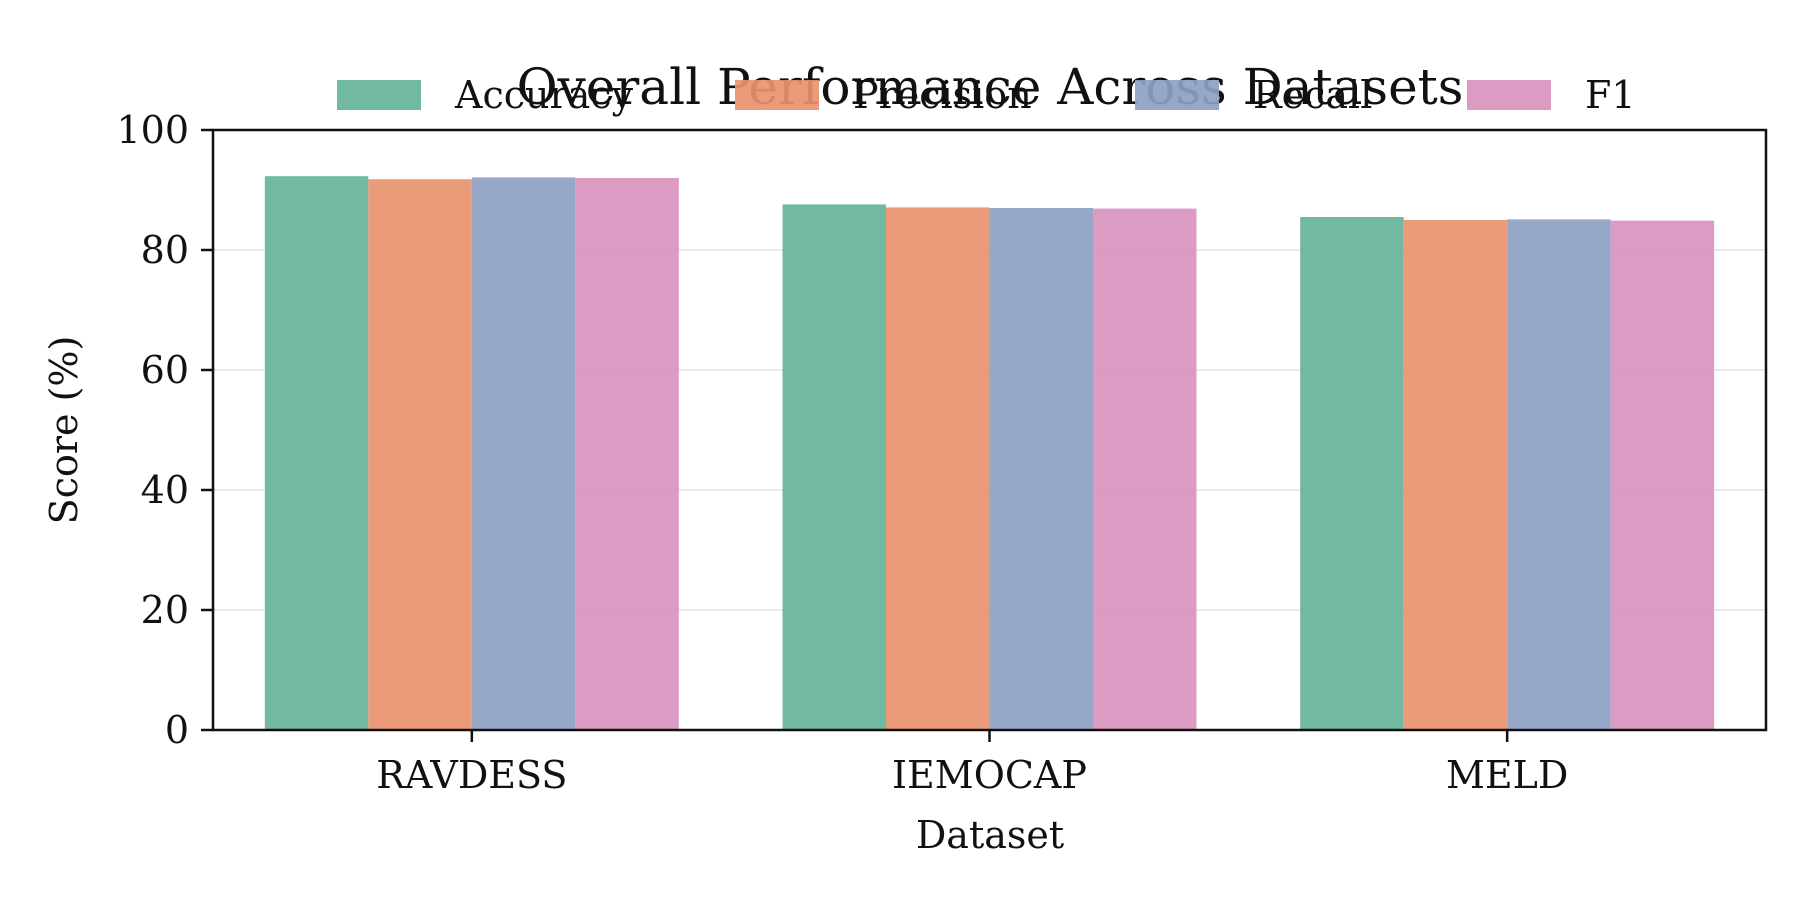 Image resolution: width=1800 pixels, height=900 pixels. I want to click on legend-item-precision: Precision, so click(883, 95).